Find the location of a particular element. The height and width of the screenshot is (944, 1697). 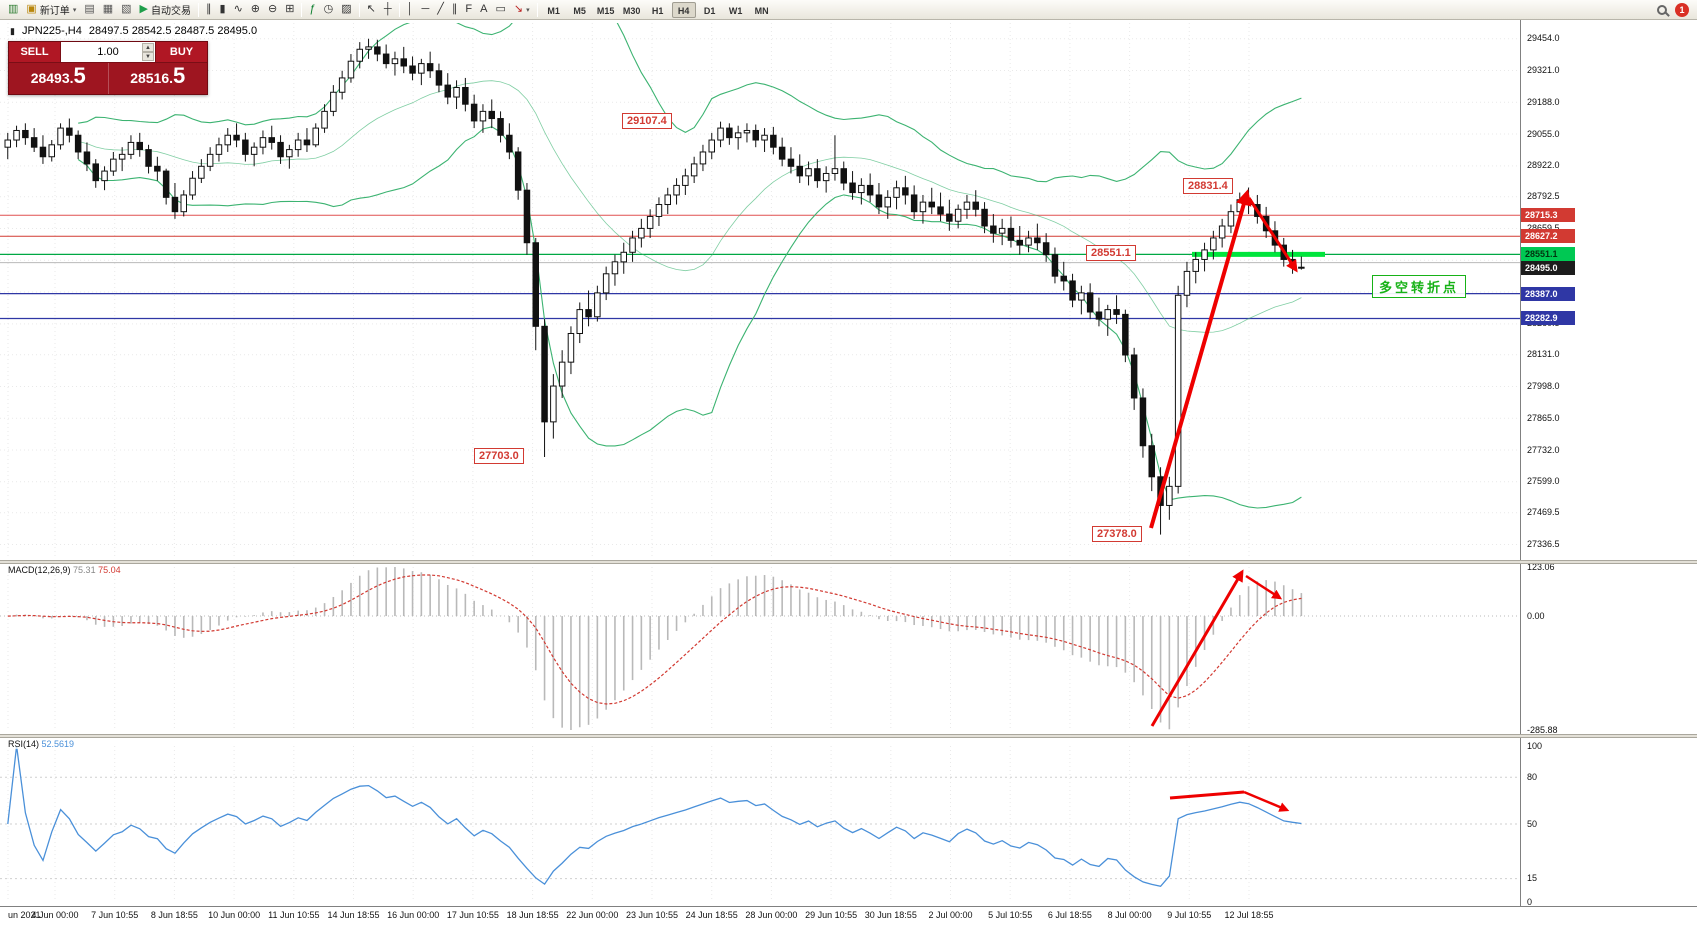

time-axis is located at coordinates (848, 925).